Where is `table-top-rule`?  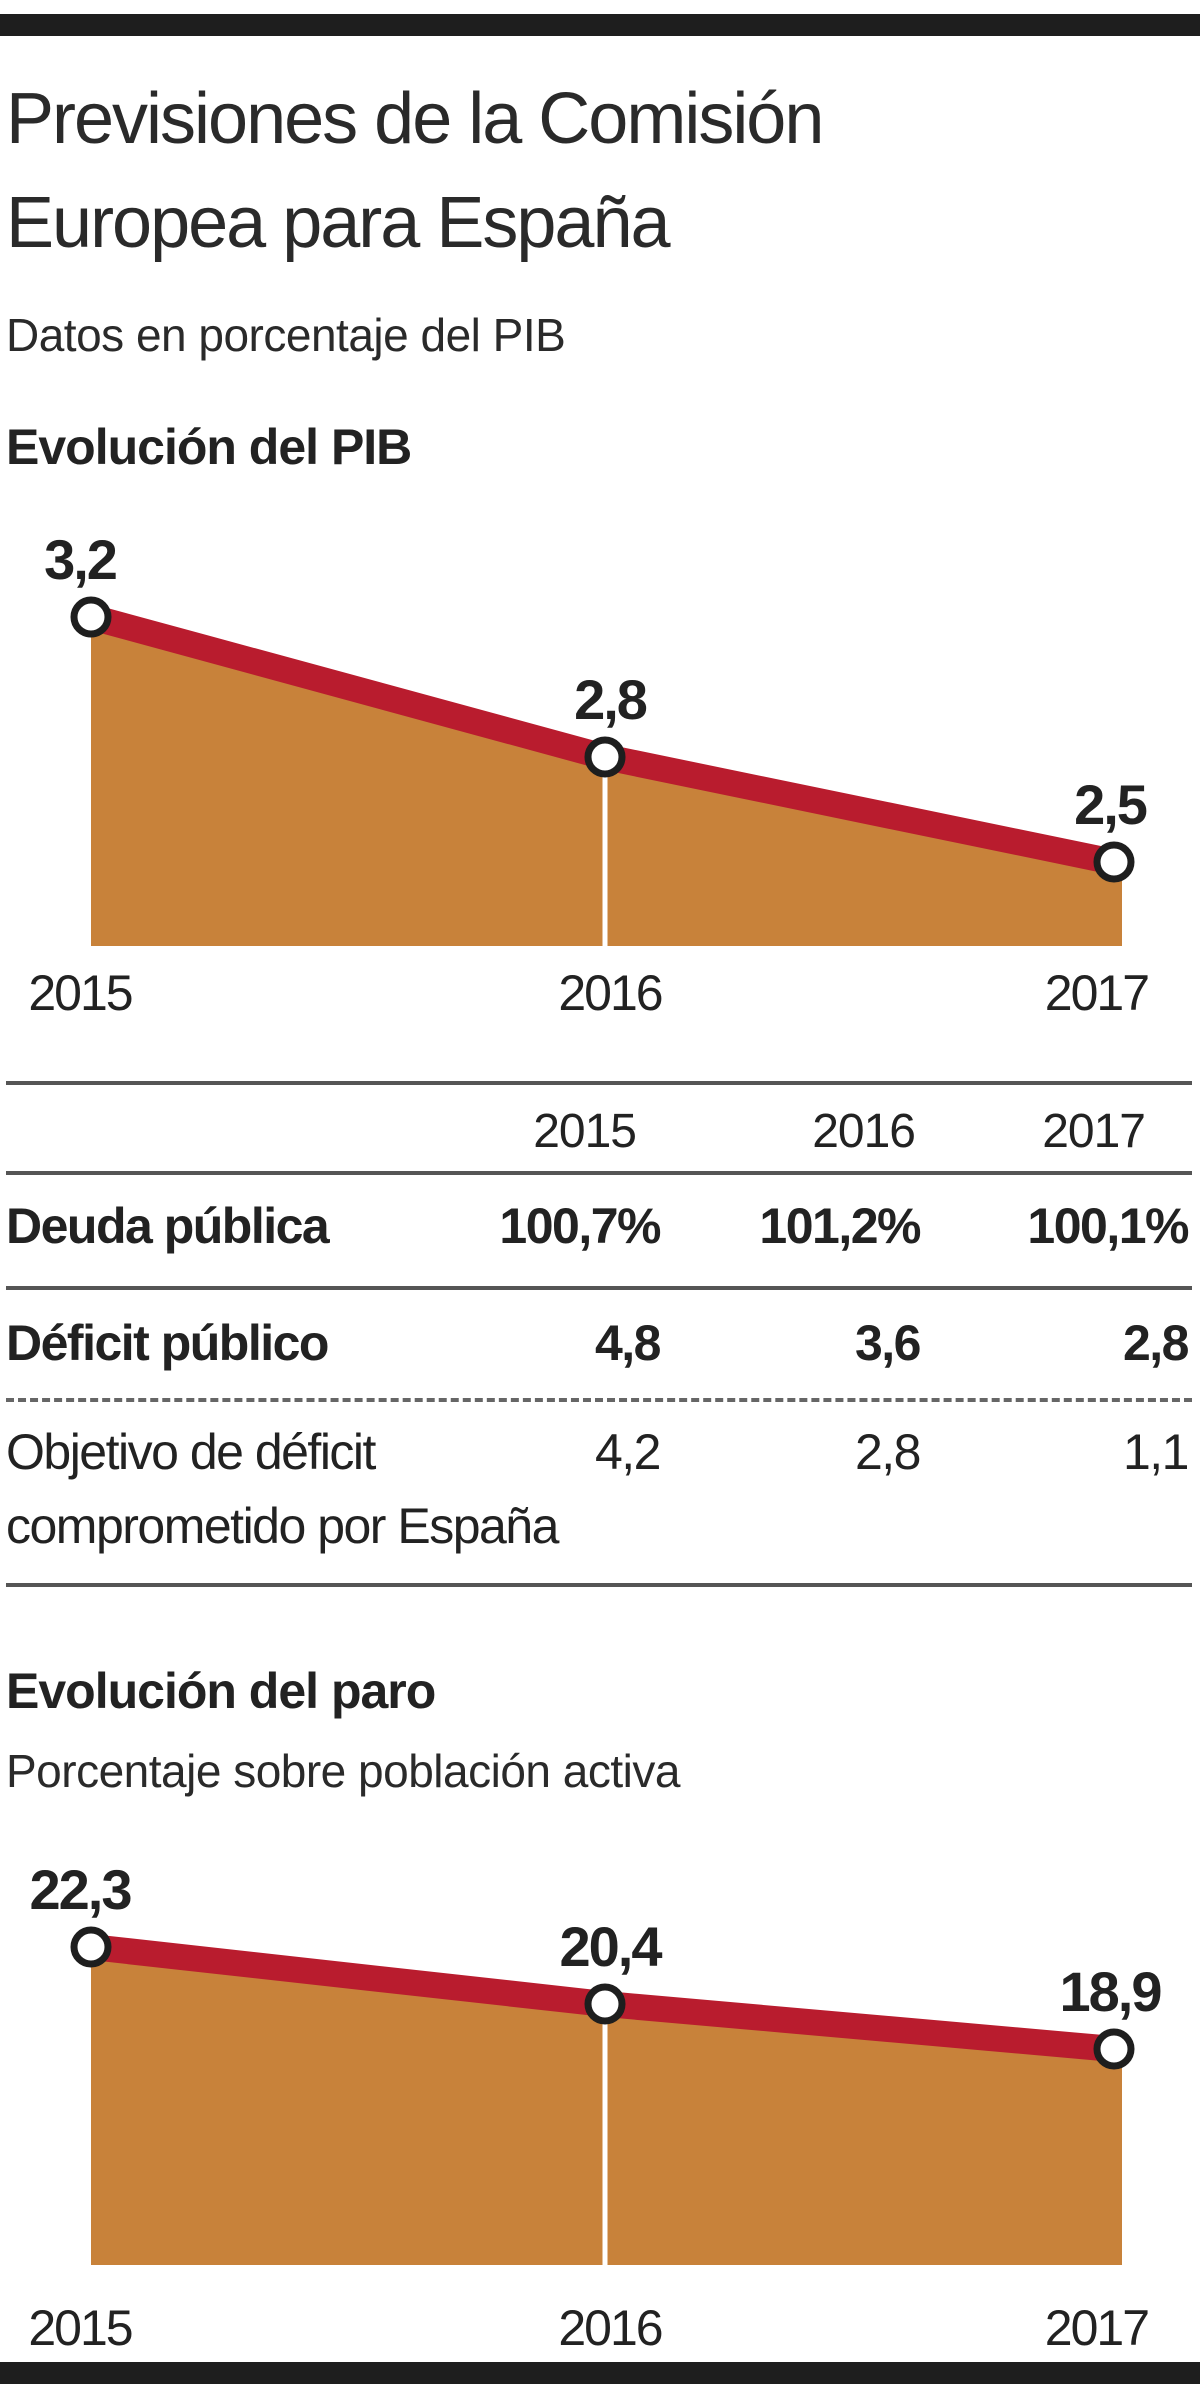 table-top-rule is located at coordinates (599, 1083).